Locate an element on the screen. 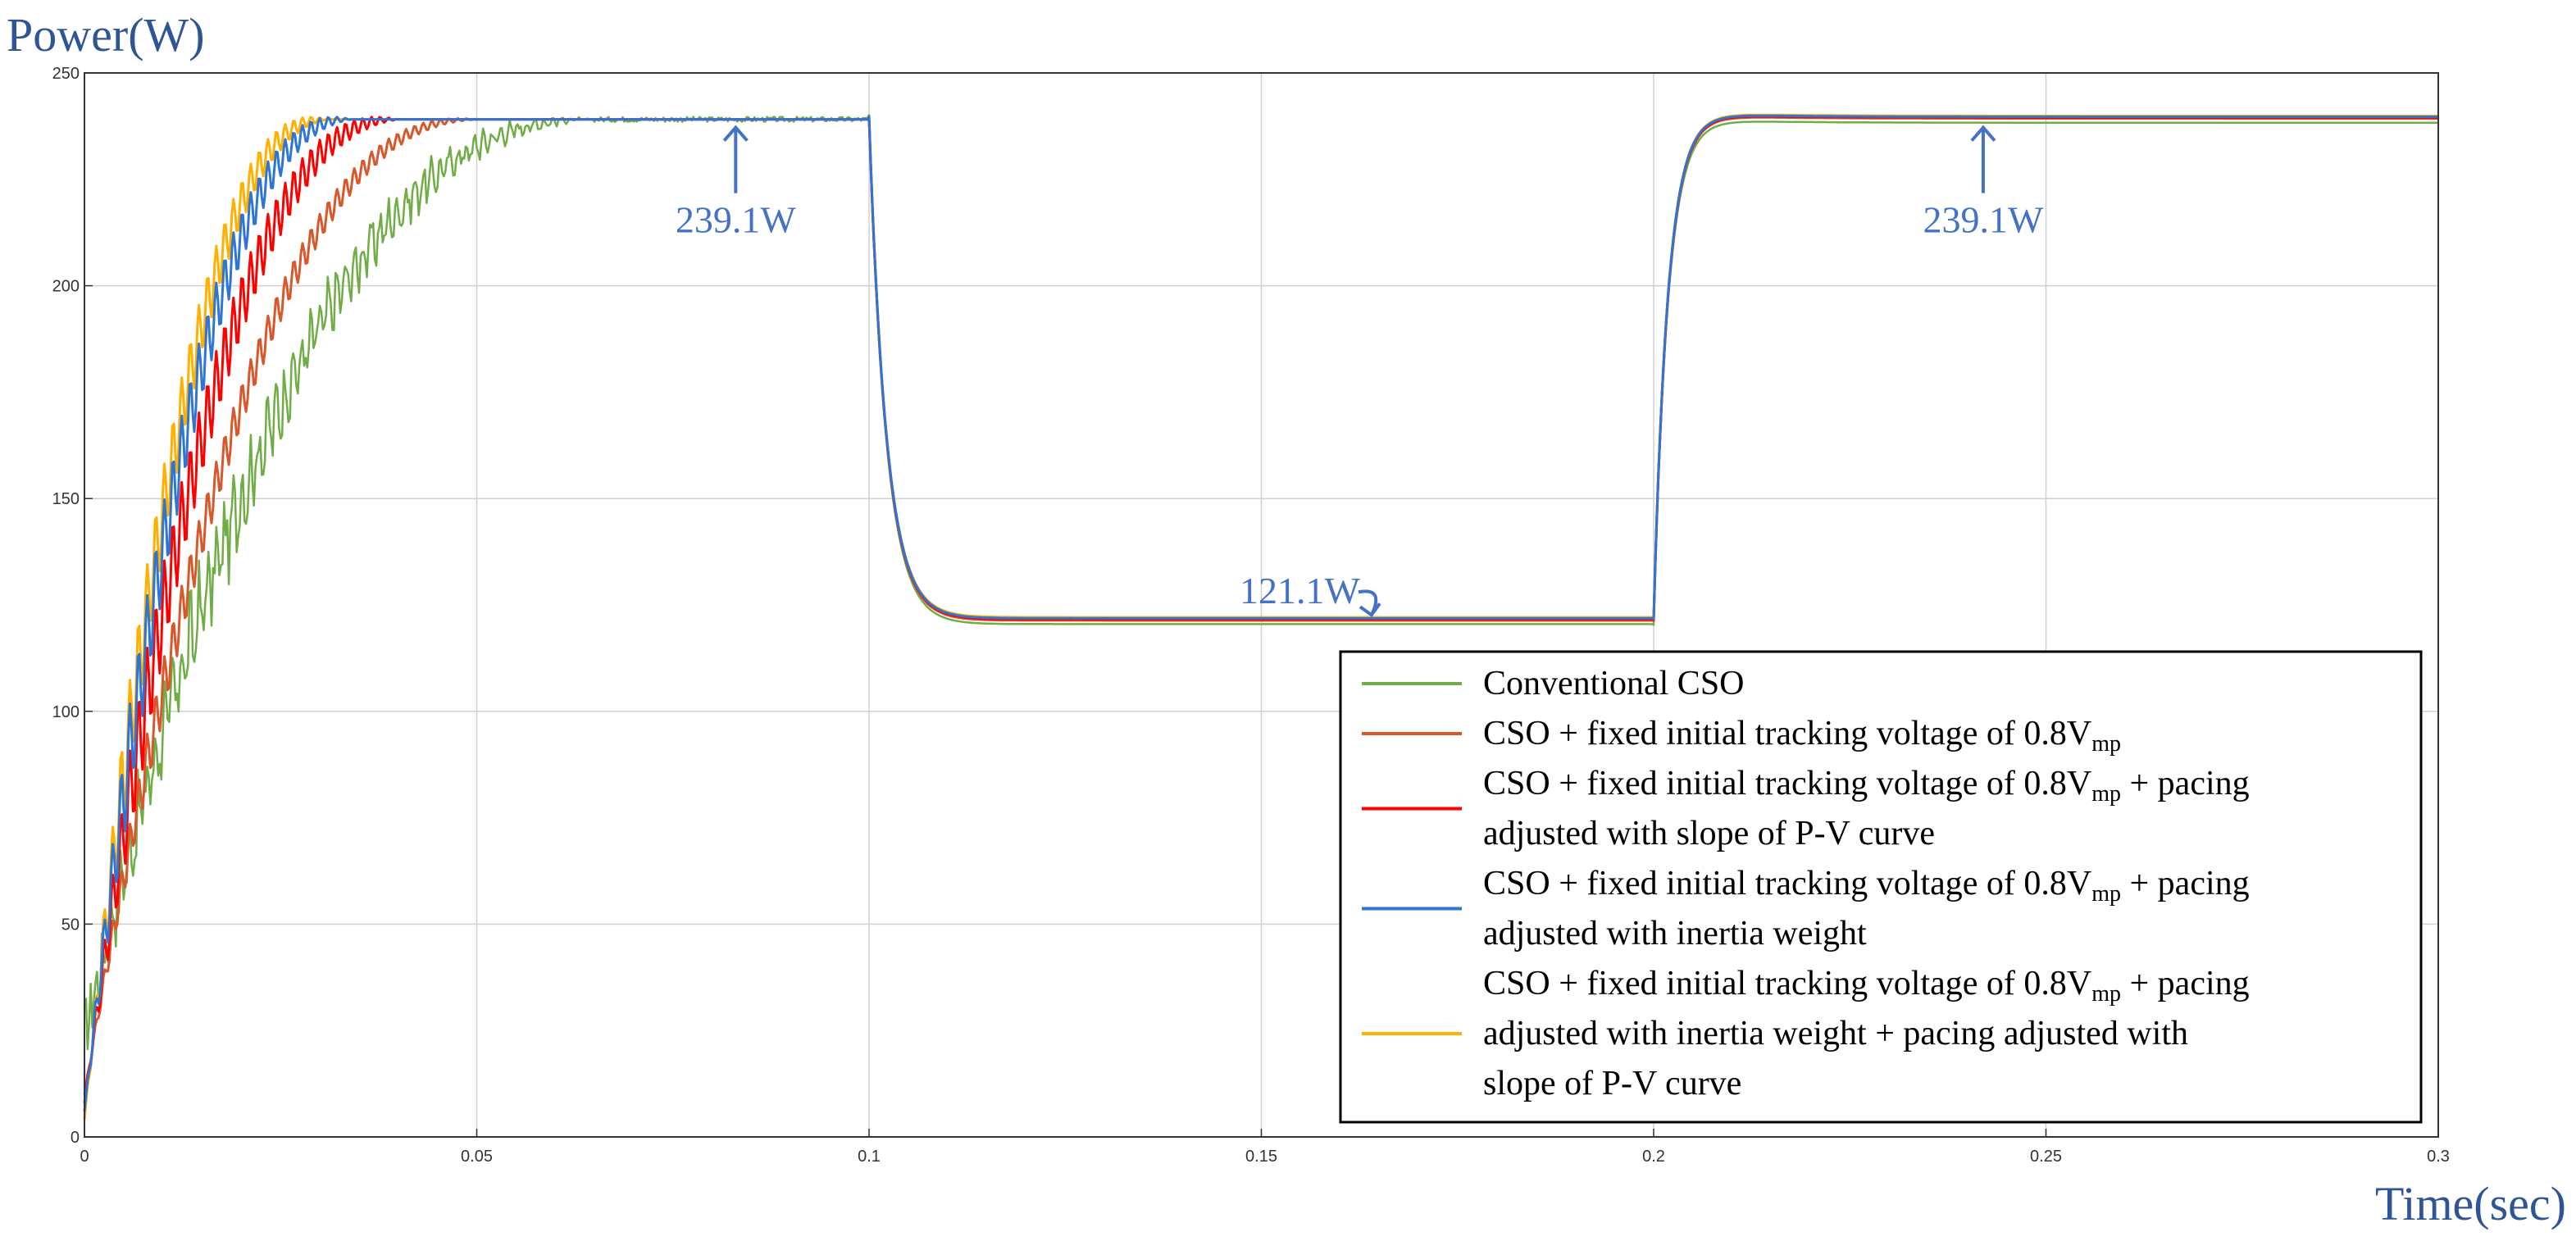 The height and width of the screenshot is (1241, 2576). y-tick-label: 50 is located at coordinates (71, 925).